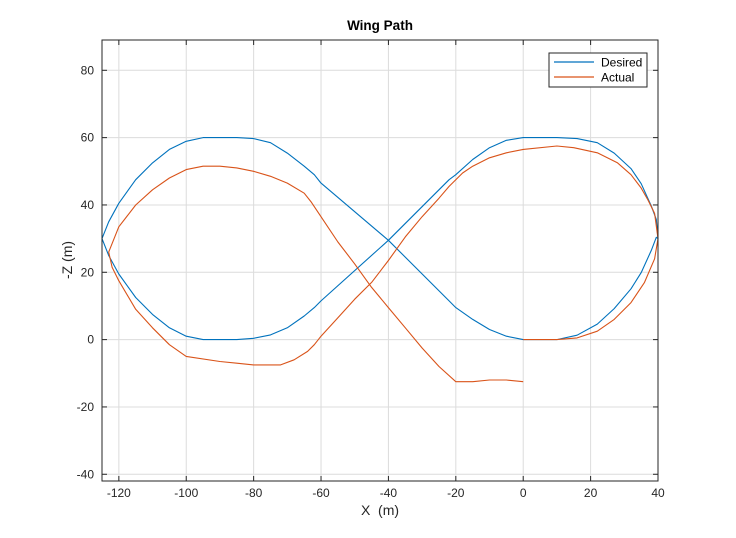  I want to click on y-tick-label: 0, so click(90, 340).